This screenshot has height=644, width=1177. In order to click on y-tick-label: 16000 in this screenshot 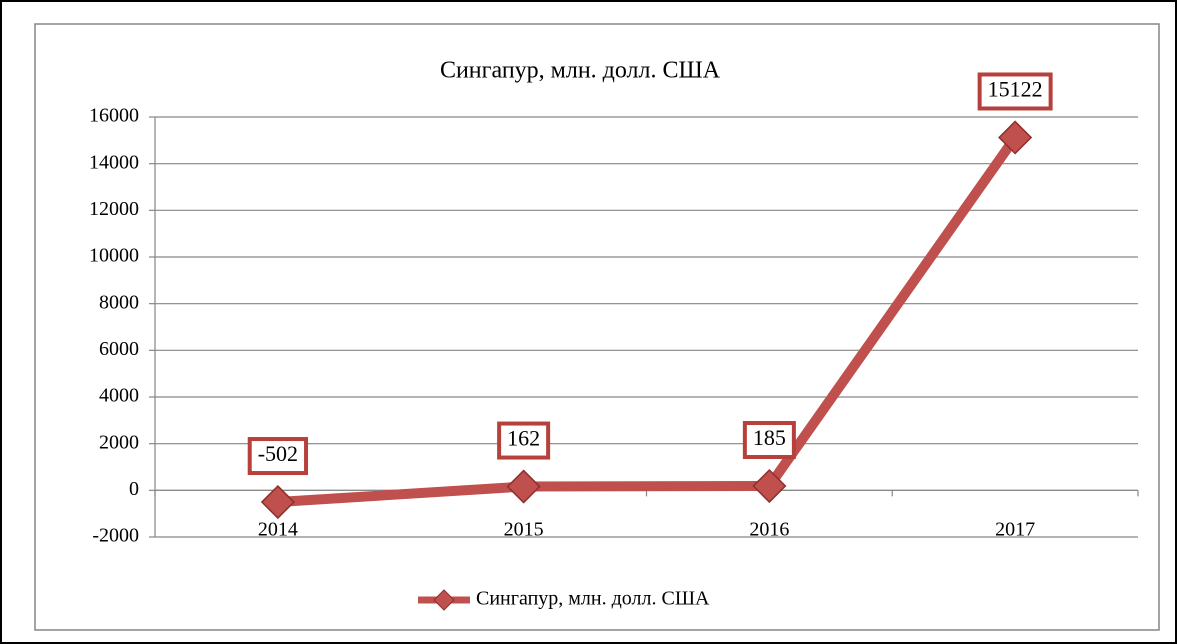, I will do `click(114, 116)`.